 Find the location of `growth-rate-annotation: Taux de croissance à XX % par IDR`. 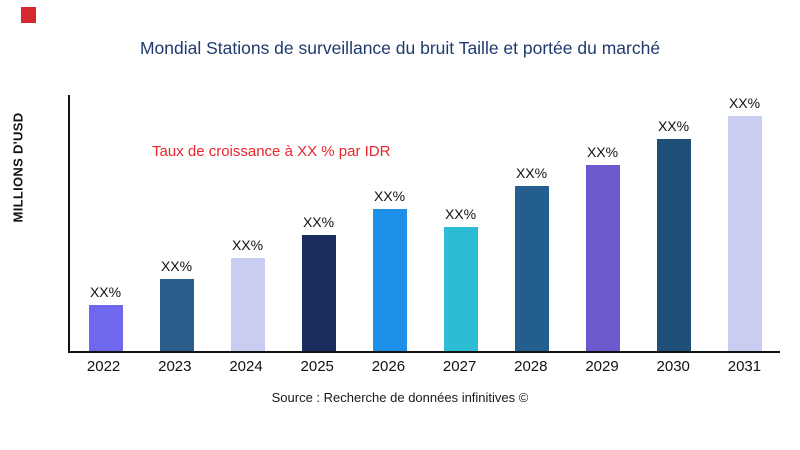

growth-rate-annotation: Taux de croissance à XX % par IDR is located at coordinates (271, 151).